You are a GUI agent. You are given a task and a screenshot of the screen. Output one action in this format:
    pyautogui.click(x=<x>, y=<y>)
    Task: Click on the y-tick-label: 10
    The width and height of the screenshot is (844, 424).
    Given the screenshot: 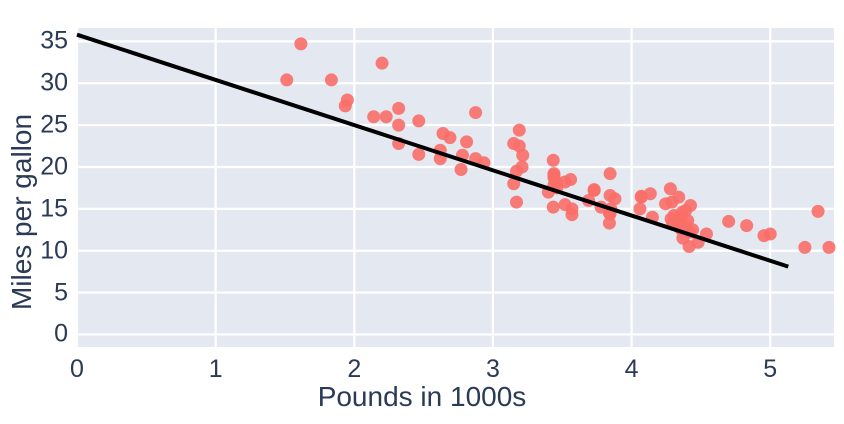 What is the action you would take?
    pyautogui.click(x=54, y=250)
    